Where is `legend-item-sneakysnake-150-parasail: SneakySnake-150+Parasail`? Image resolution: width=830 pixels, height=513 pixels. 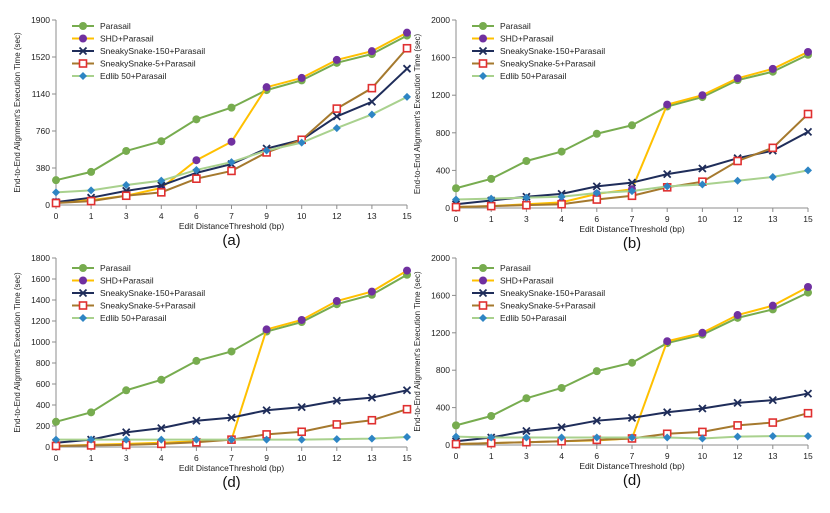 legend-item-sneakysnake-150-parasail: SneakySnake-150+Parasail is located at coordinates (138, 293).